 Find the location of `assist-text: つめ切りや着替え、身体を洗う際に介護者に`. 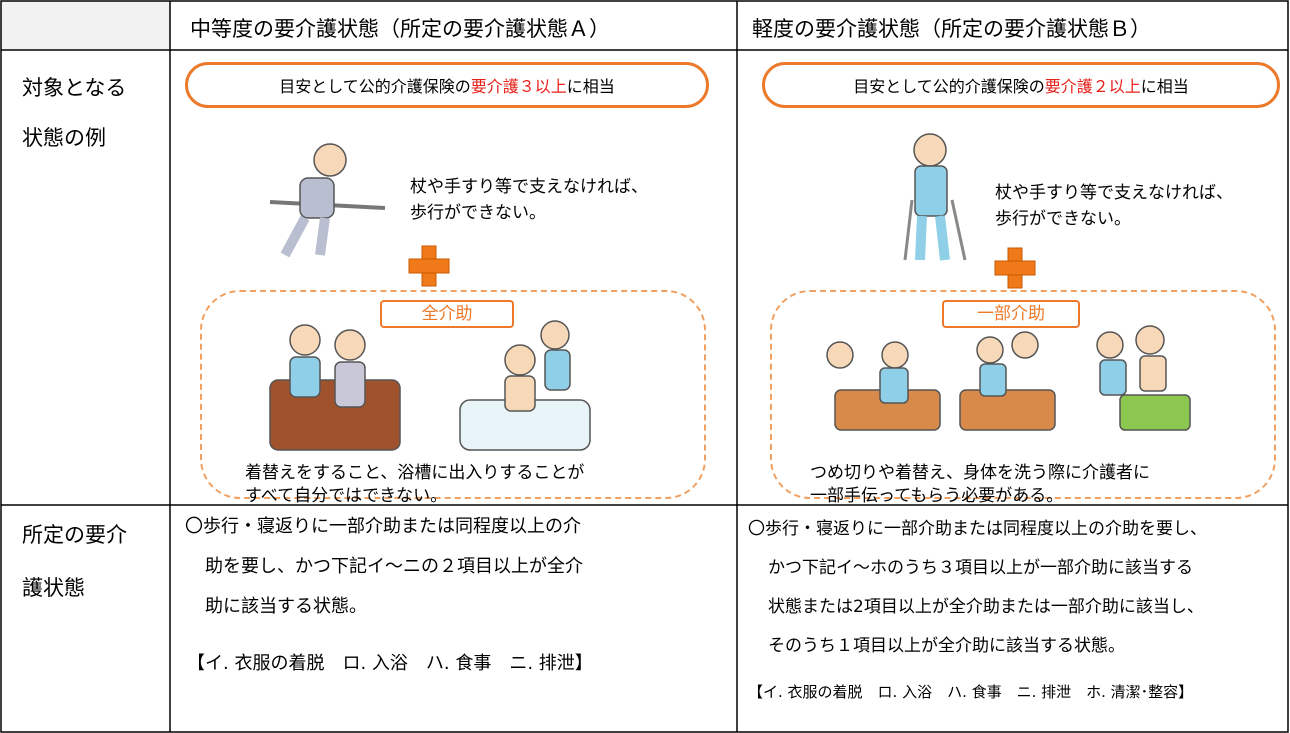

assist-text: つめ切りや着替え、身体を洗う際に介護者に is located at coordinates (980, 473).